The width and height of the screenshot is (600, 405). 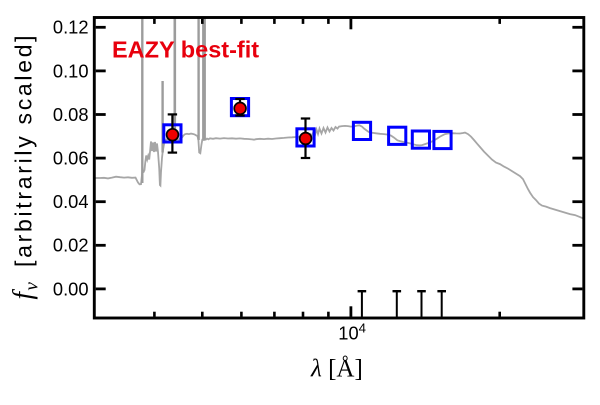 What do you see at coordinates (71, 114) in the screenshot?
I see `svg-text: 0.08` at bounding box center [71, 114].